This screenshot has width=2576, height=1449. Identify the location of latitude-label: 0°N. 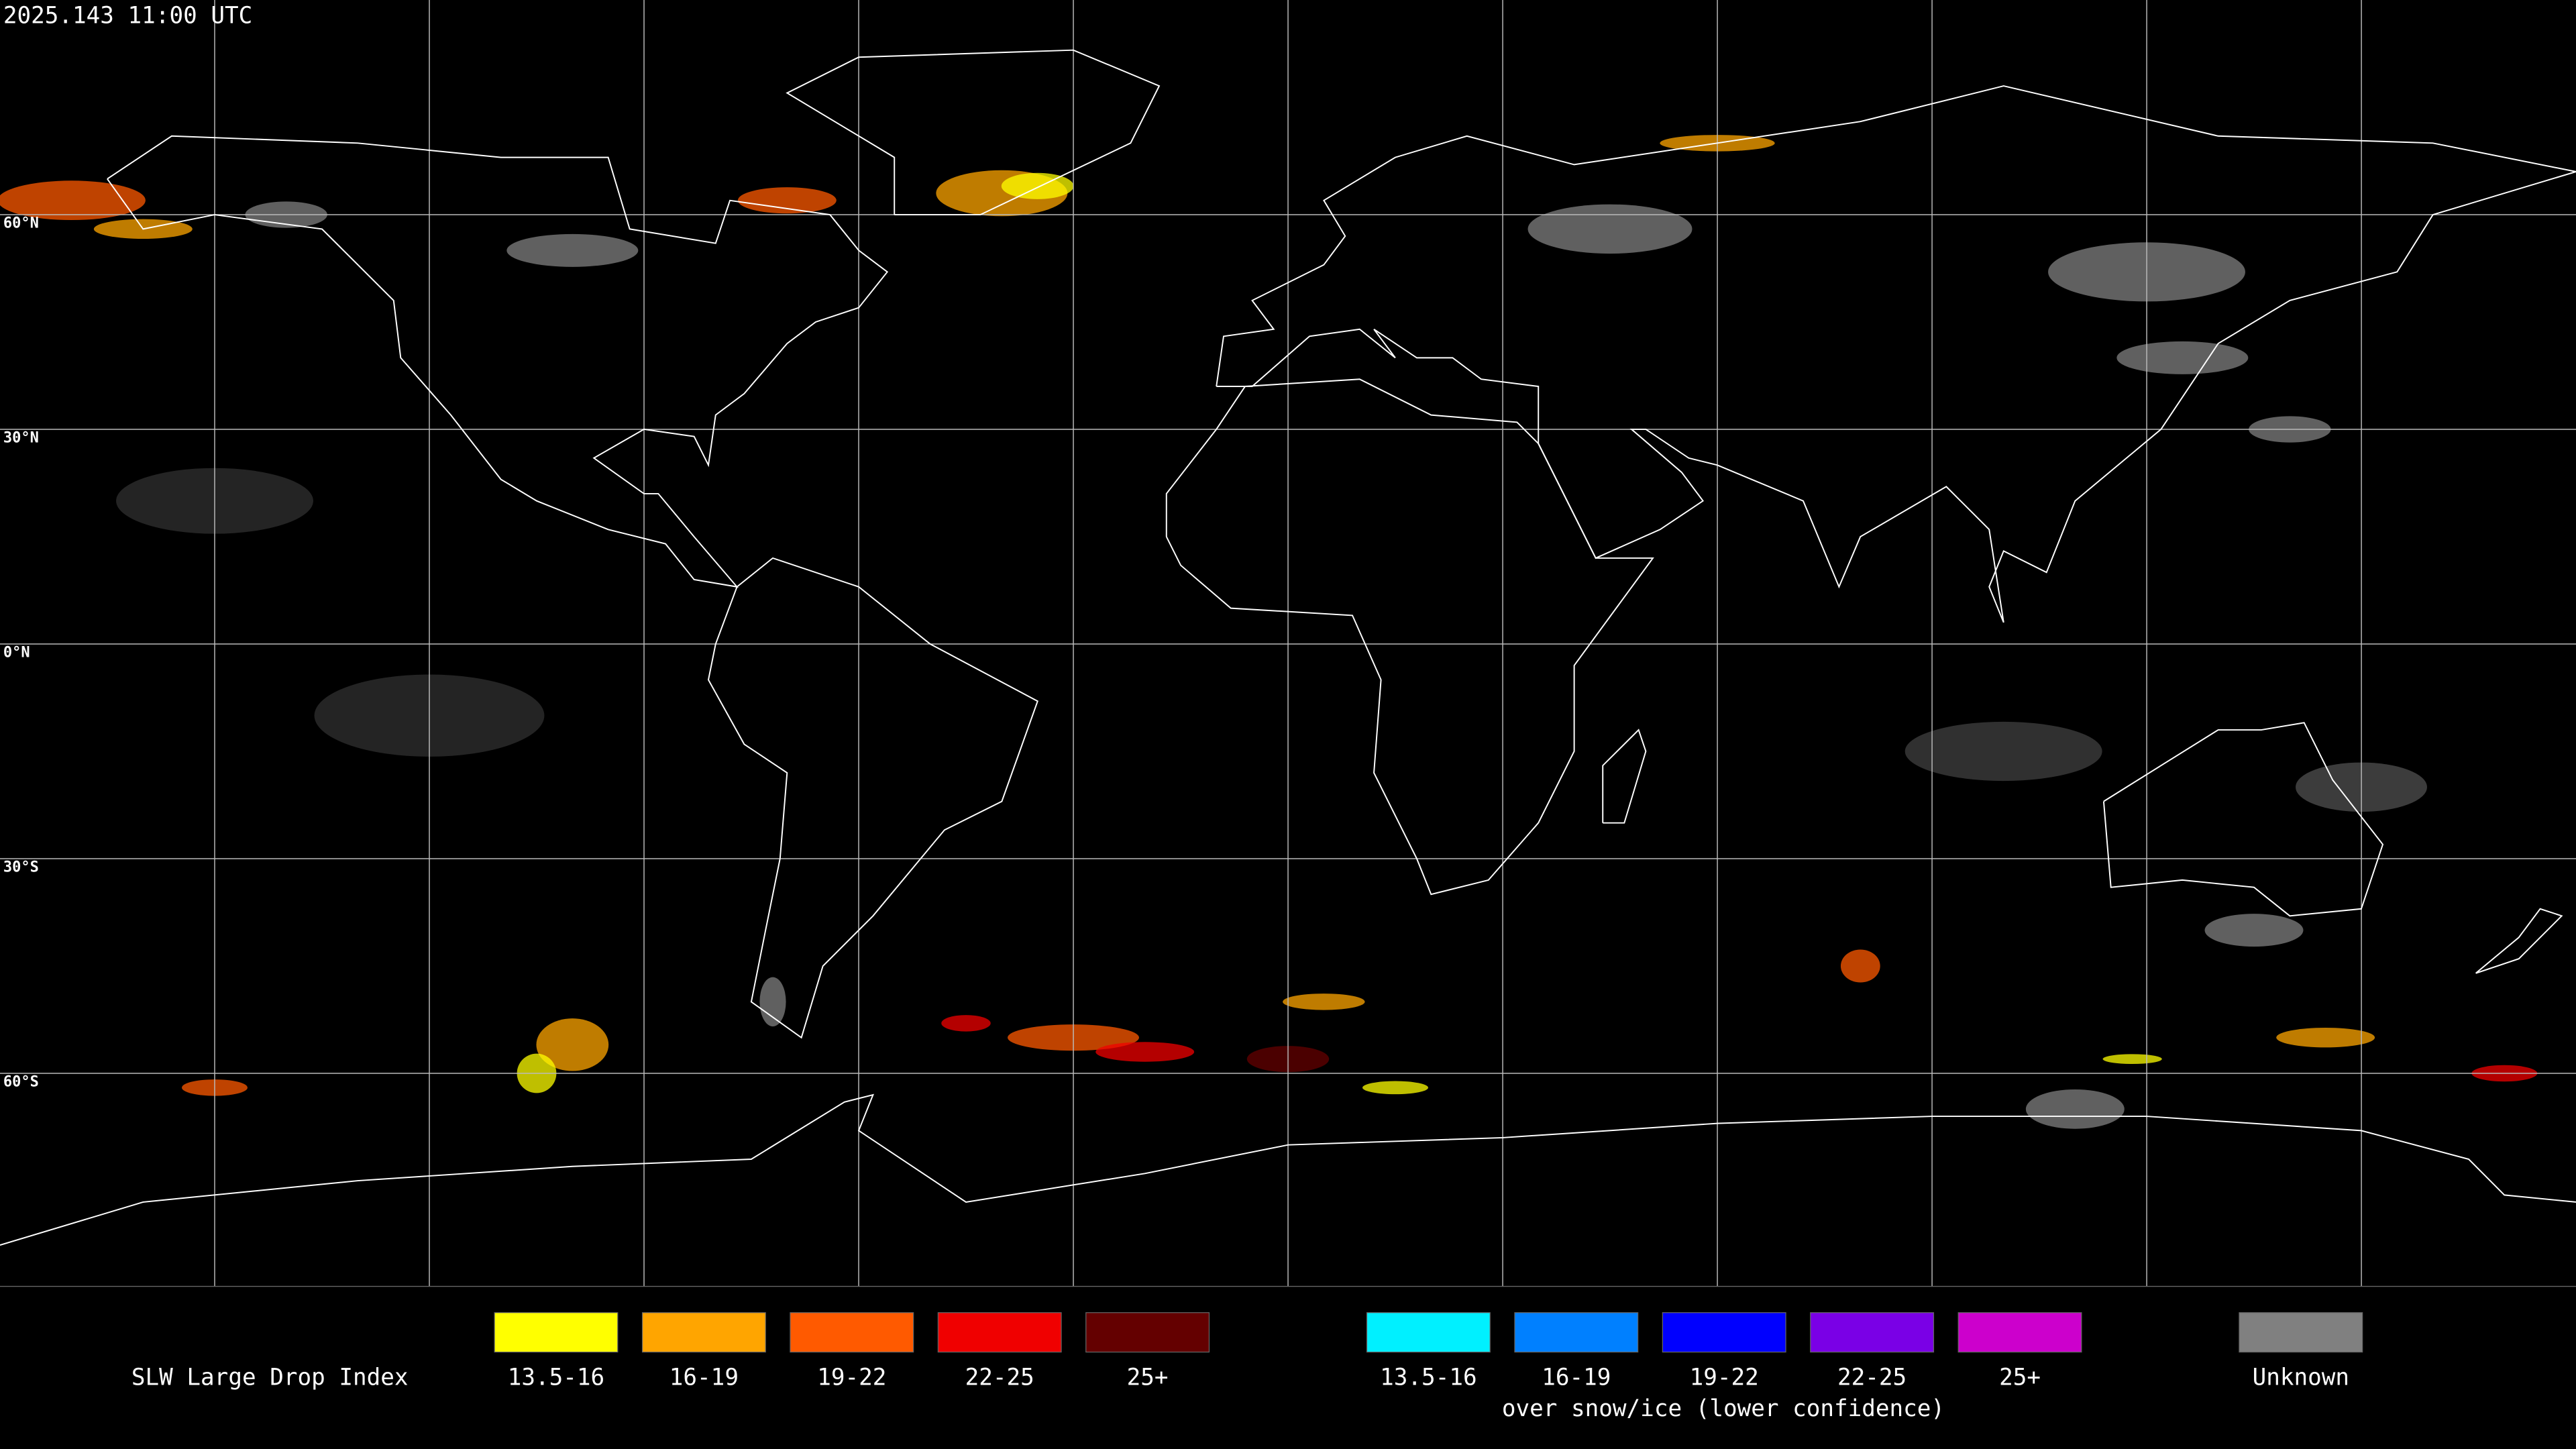
(16, 653).